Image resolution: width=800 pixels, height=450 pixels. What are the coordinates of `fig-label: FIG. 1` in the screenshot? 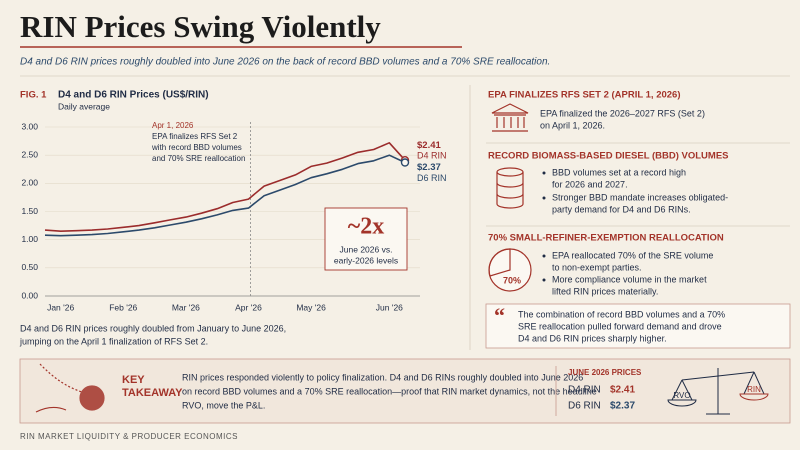 It's located at (33, 95).